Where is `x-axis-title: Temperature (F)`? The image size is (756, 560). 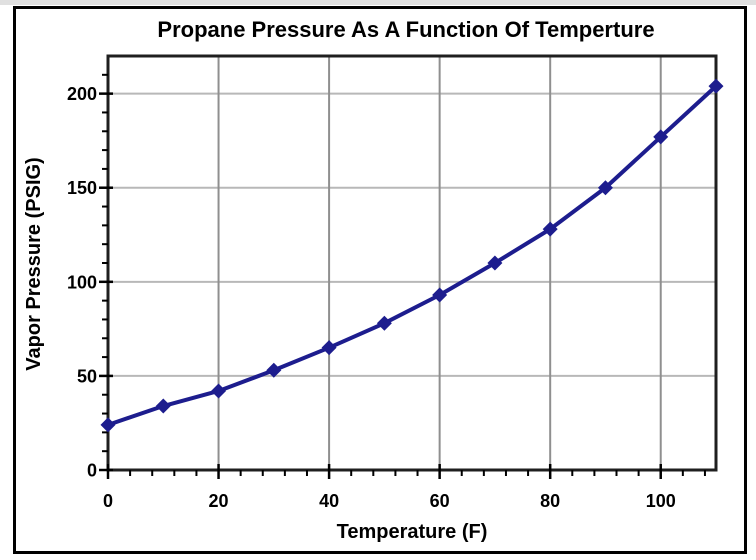 x-axis-title: Temperature (F) is located at coordinates (412, 532).